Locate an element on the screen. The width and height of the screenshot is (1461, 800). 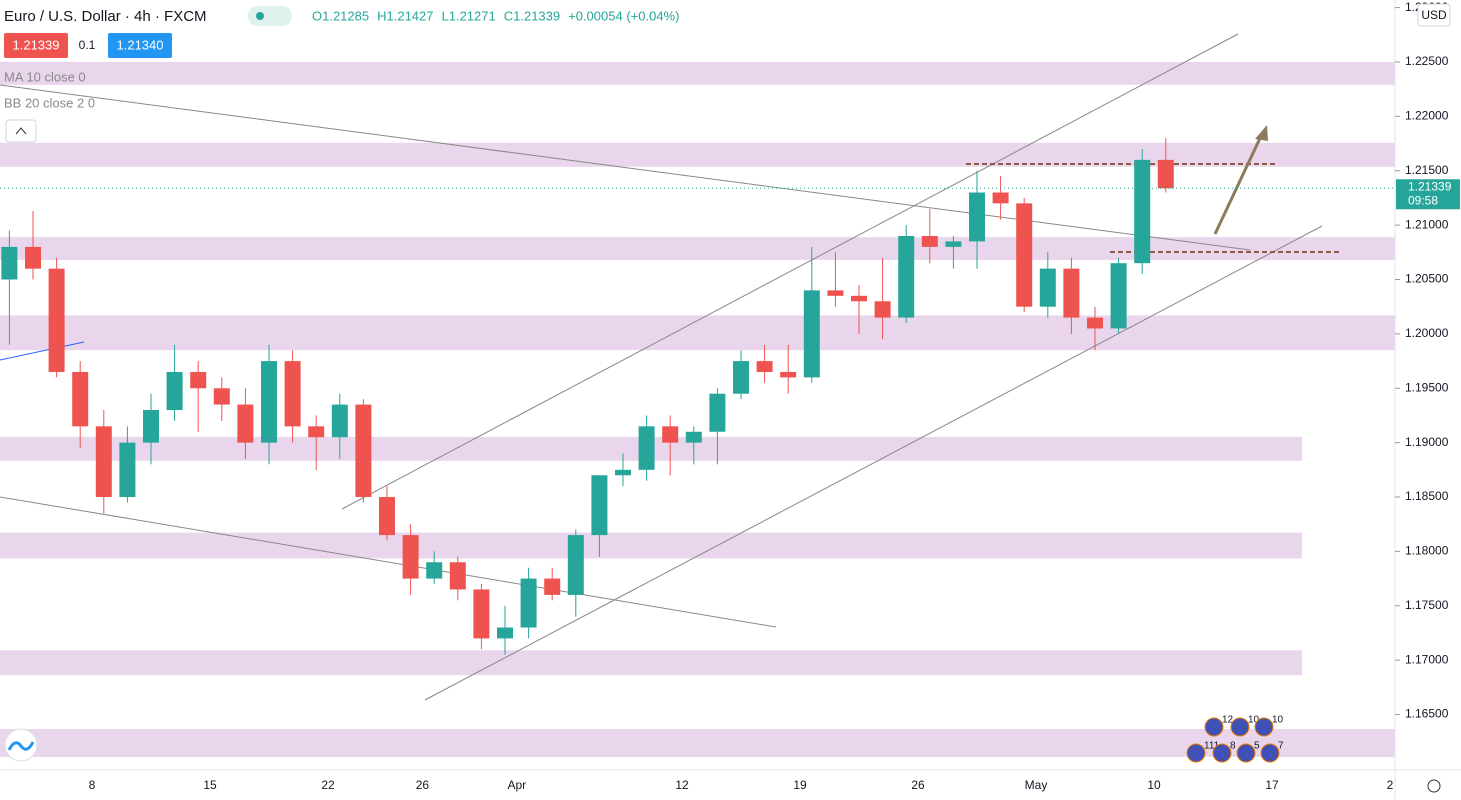
y-tick-label: 1.21500 is located at coordinates (1427, 170).